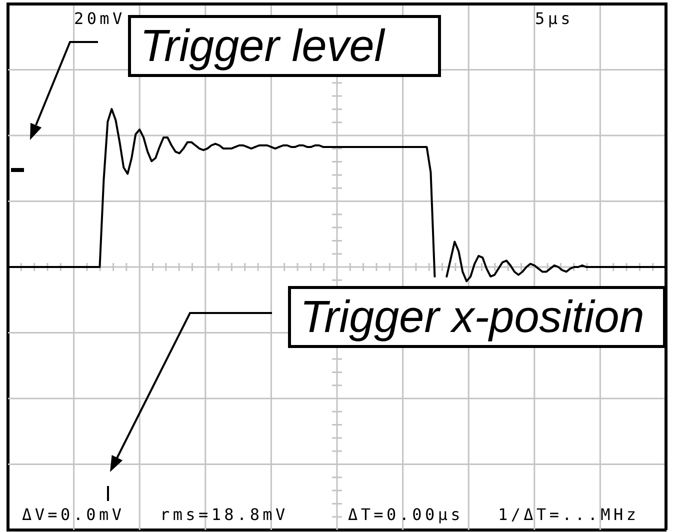  Describe the element at coordinates (100, 18) in the screenshot. I see `text: 20mV` at that location.